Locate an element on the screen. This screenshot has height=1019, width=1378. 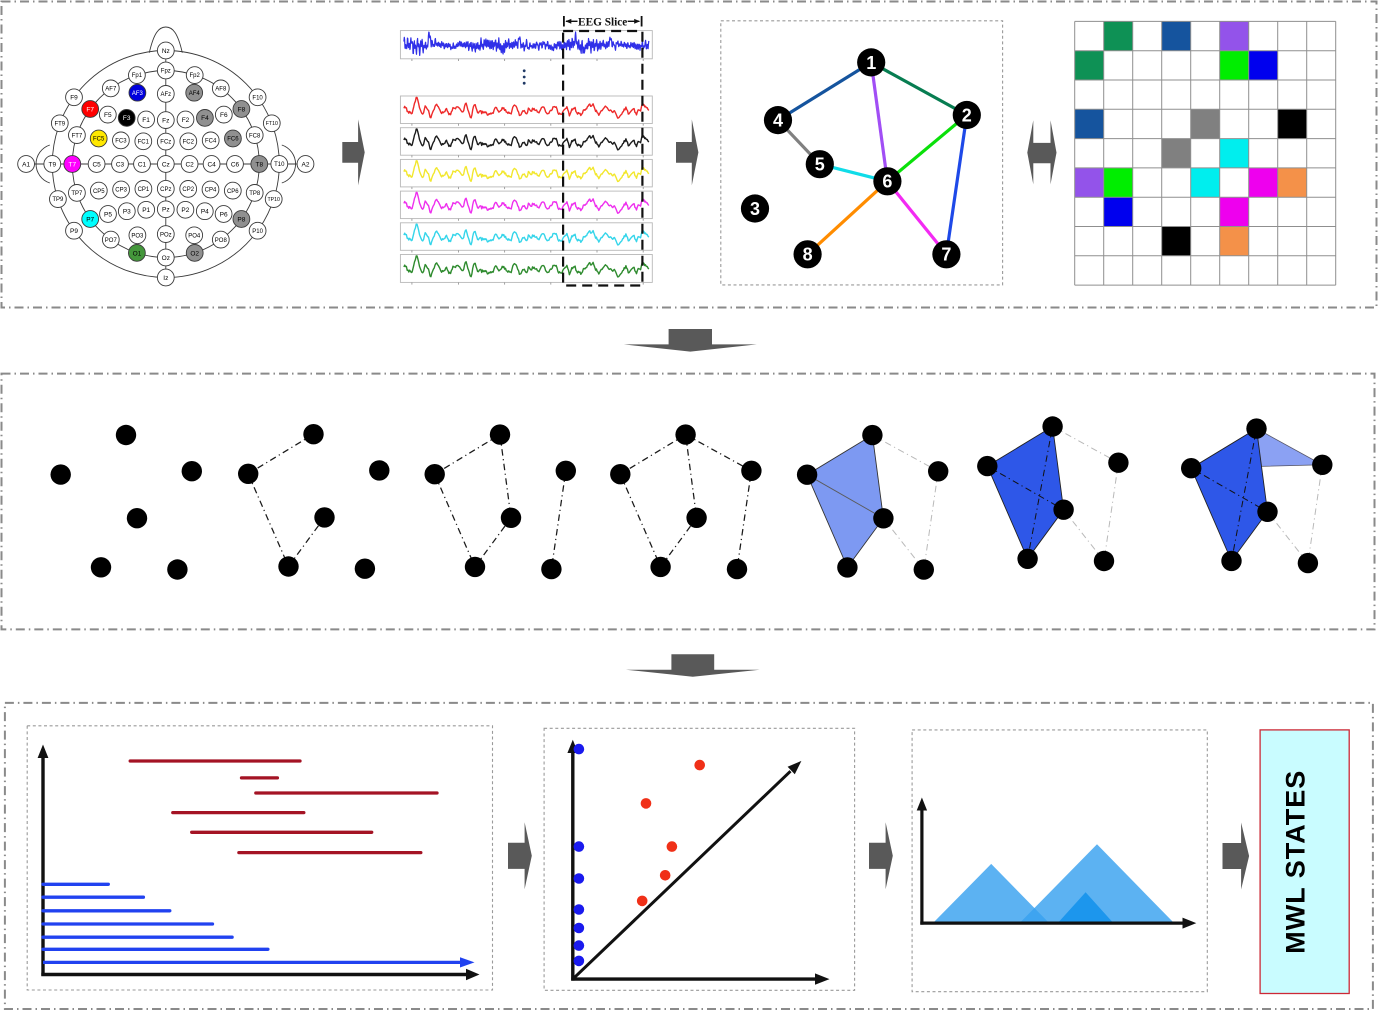
svg-text: PO4 is located at coordinates (194, 237).